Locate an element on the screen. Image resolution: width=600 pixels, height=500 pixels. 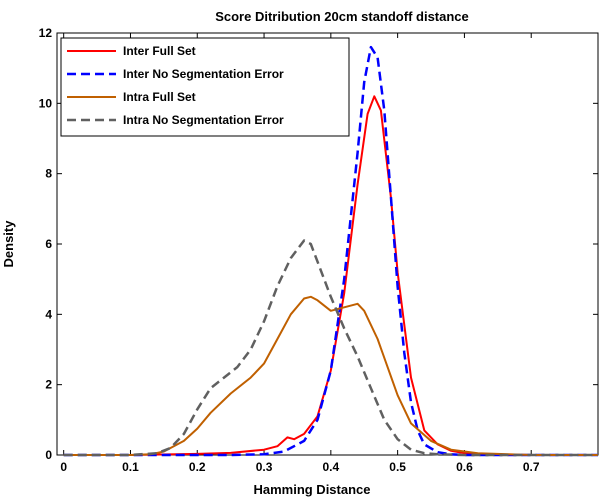
legend-label-1: Inter Full Set is located at coordinates (159, 51).